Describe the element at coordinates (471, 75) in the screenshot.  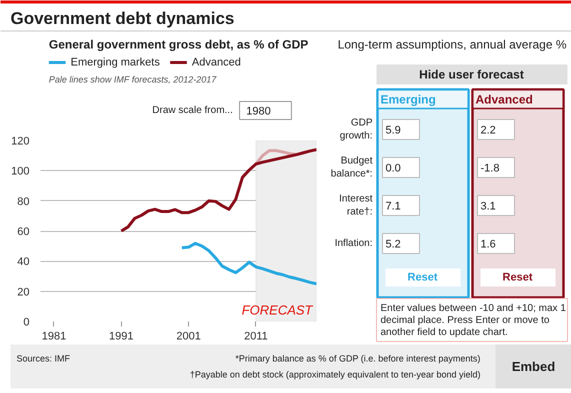
I see `text: Hide user forecast` at that location.